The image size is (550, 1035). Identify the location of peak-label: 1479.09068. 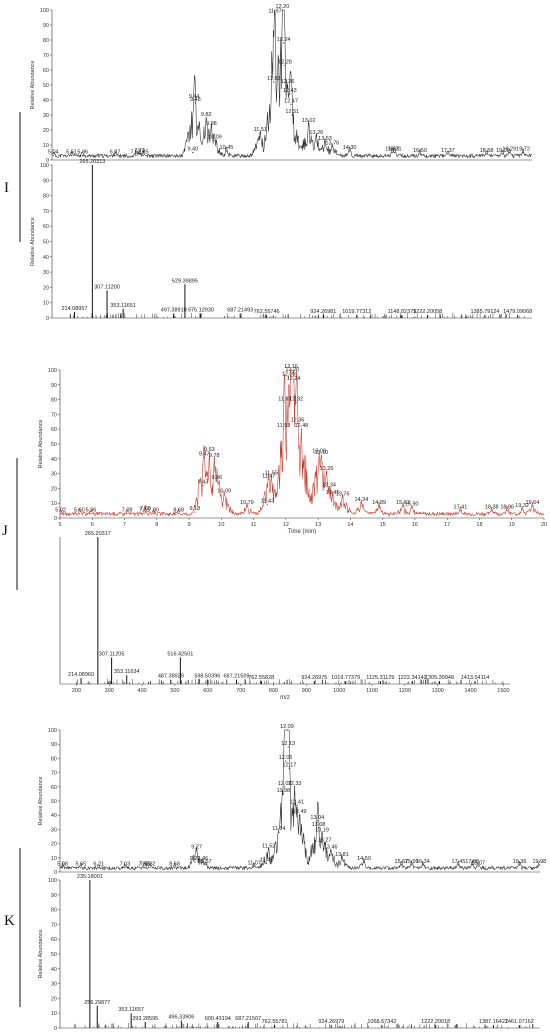
(517, 312).